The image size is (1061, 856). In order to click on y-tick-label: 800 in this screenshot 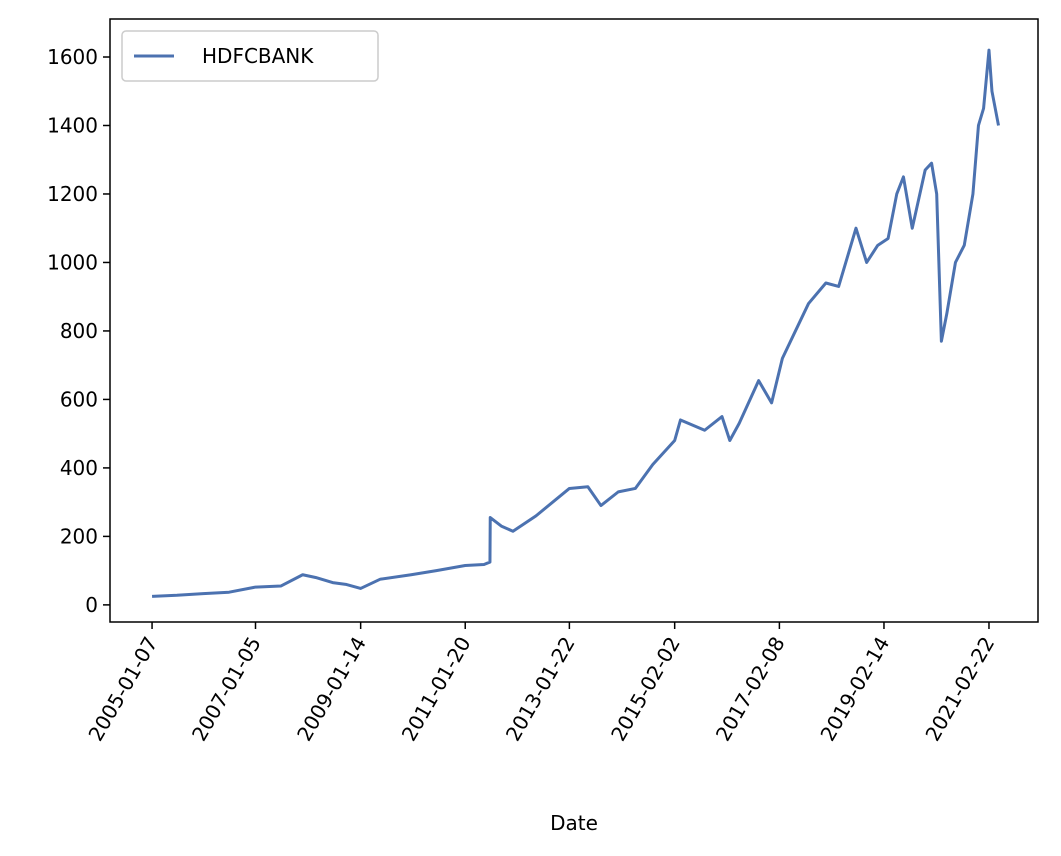, I will do `click(79, 331)`.